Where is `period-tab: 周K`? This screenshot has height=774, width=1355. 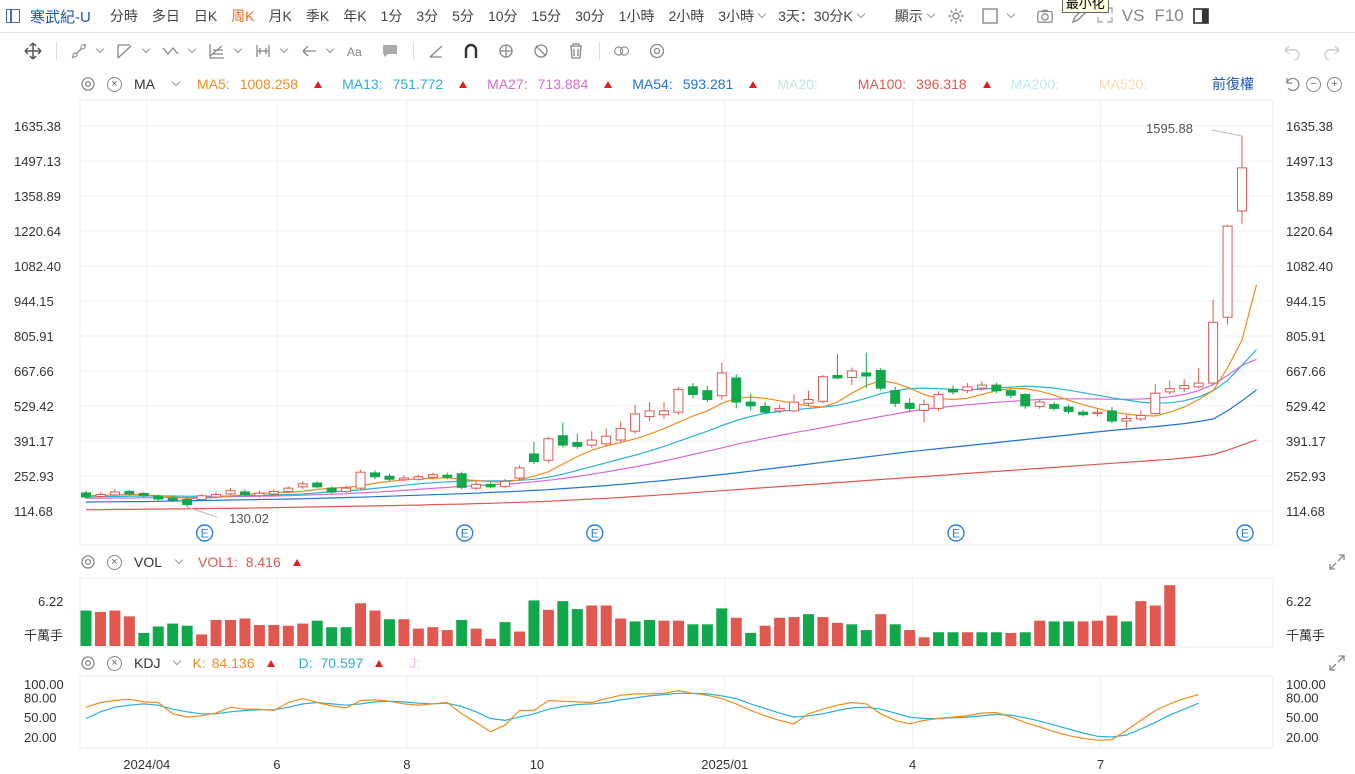 period-tab: 周K is located at coordinates (243, 16).